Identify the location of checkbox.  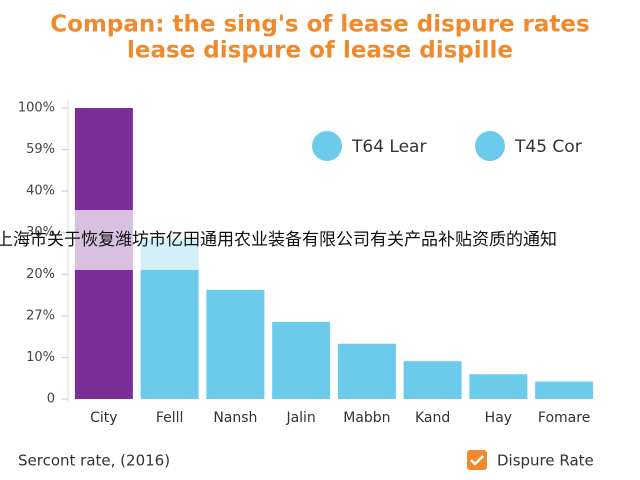
(477, 460).